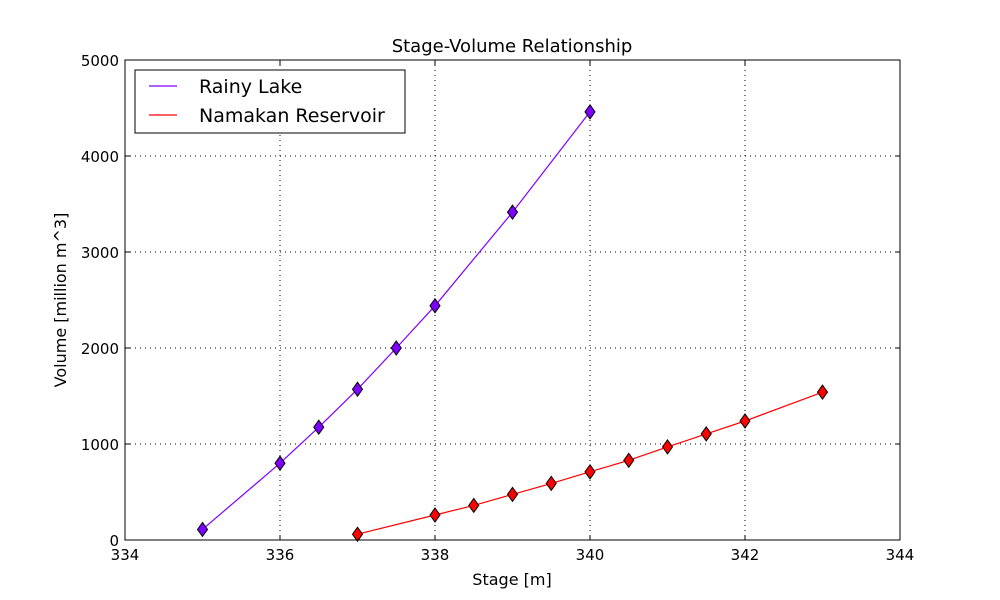 This screenshot has height=600, width=1000. Describe the element at coordinates (100, 445) in the screenshot. I see `y-tick-label: 1000` at that location.